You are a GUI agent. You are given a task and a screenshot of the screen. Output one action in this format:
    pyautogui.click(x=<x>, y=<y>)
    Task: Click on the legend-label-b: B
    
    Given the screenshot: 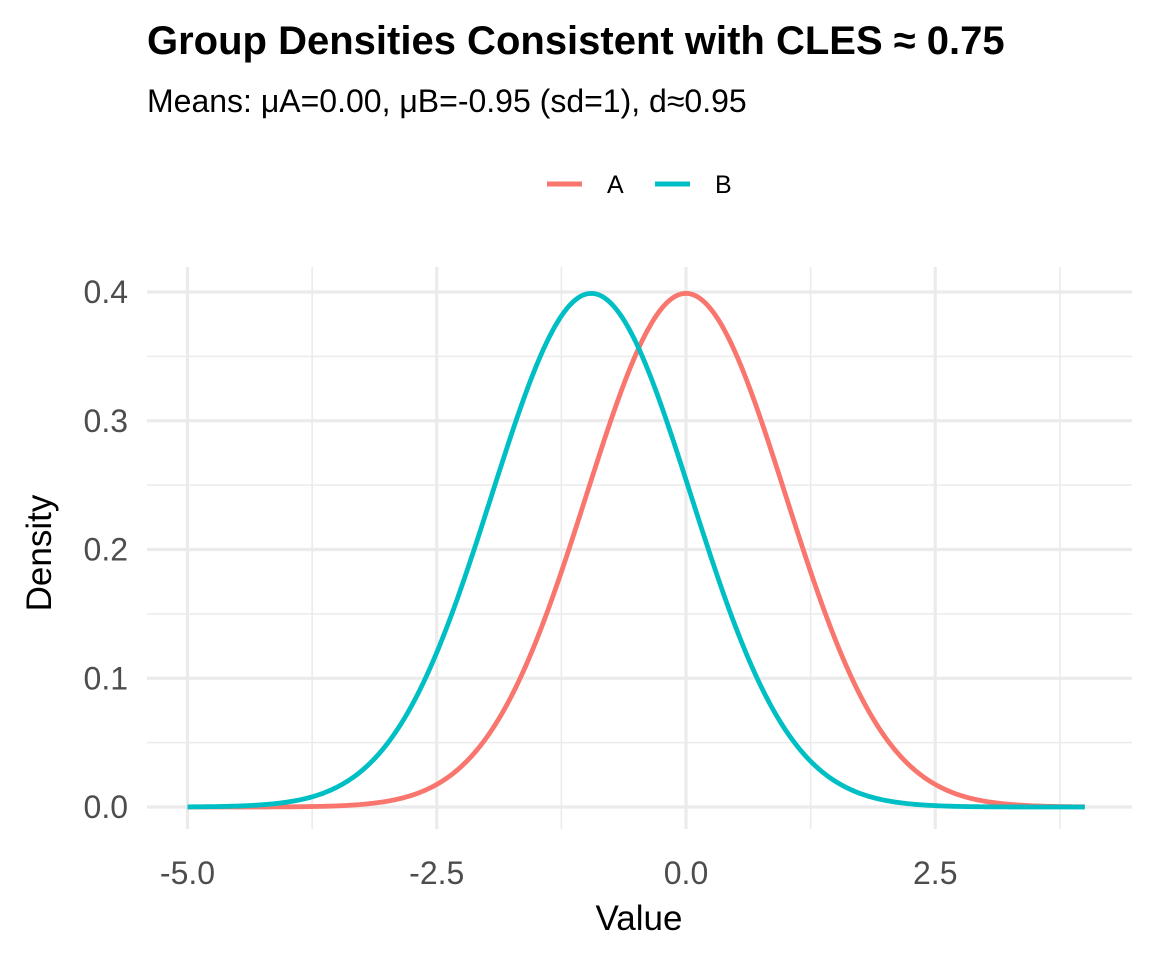 What is the action you would take?
    pyautogui.click(x=723, y=185)
    